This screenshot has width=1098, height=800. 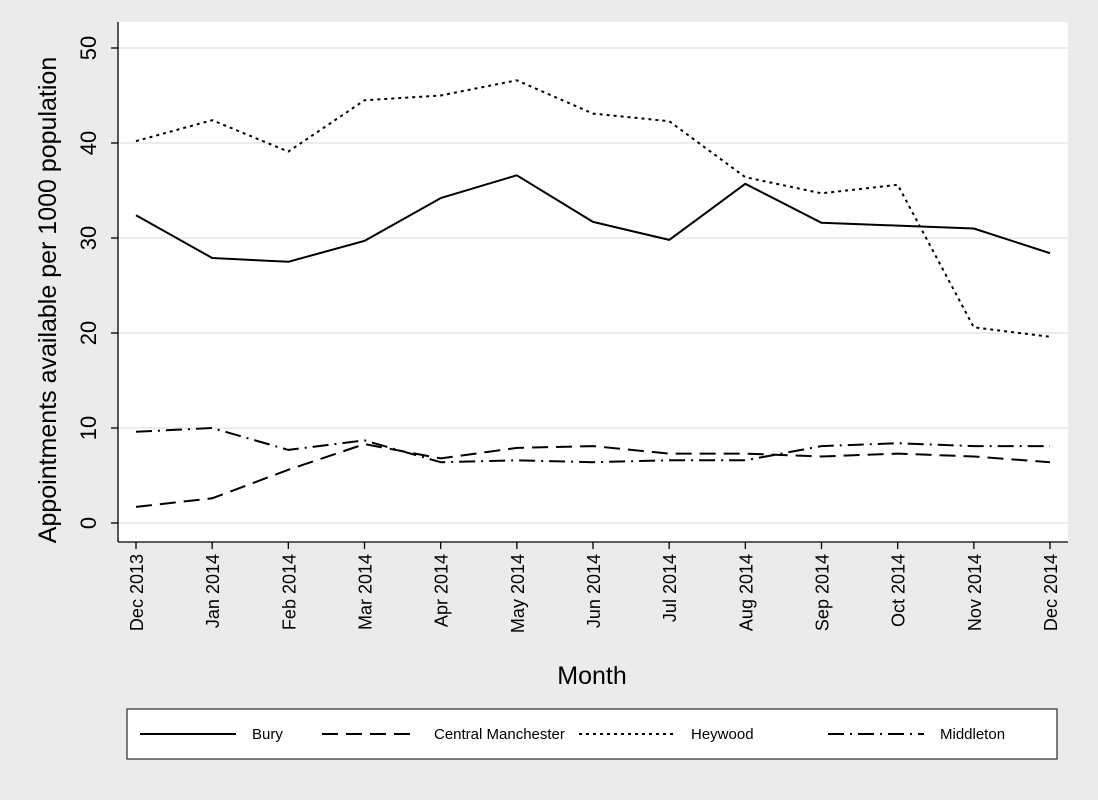 I want to click on x-tick-label: Feb 2014, so click(x=289, y=592).